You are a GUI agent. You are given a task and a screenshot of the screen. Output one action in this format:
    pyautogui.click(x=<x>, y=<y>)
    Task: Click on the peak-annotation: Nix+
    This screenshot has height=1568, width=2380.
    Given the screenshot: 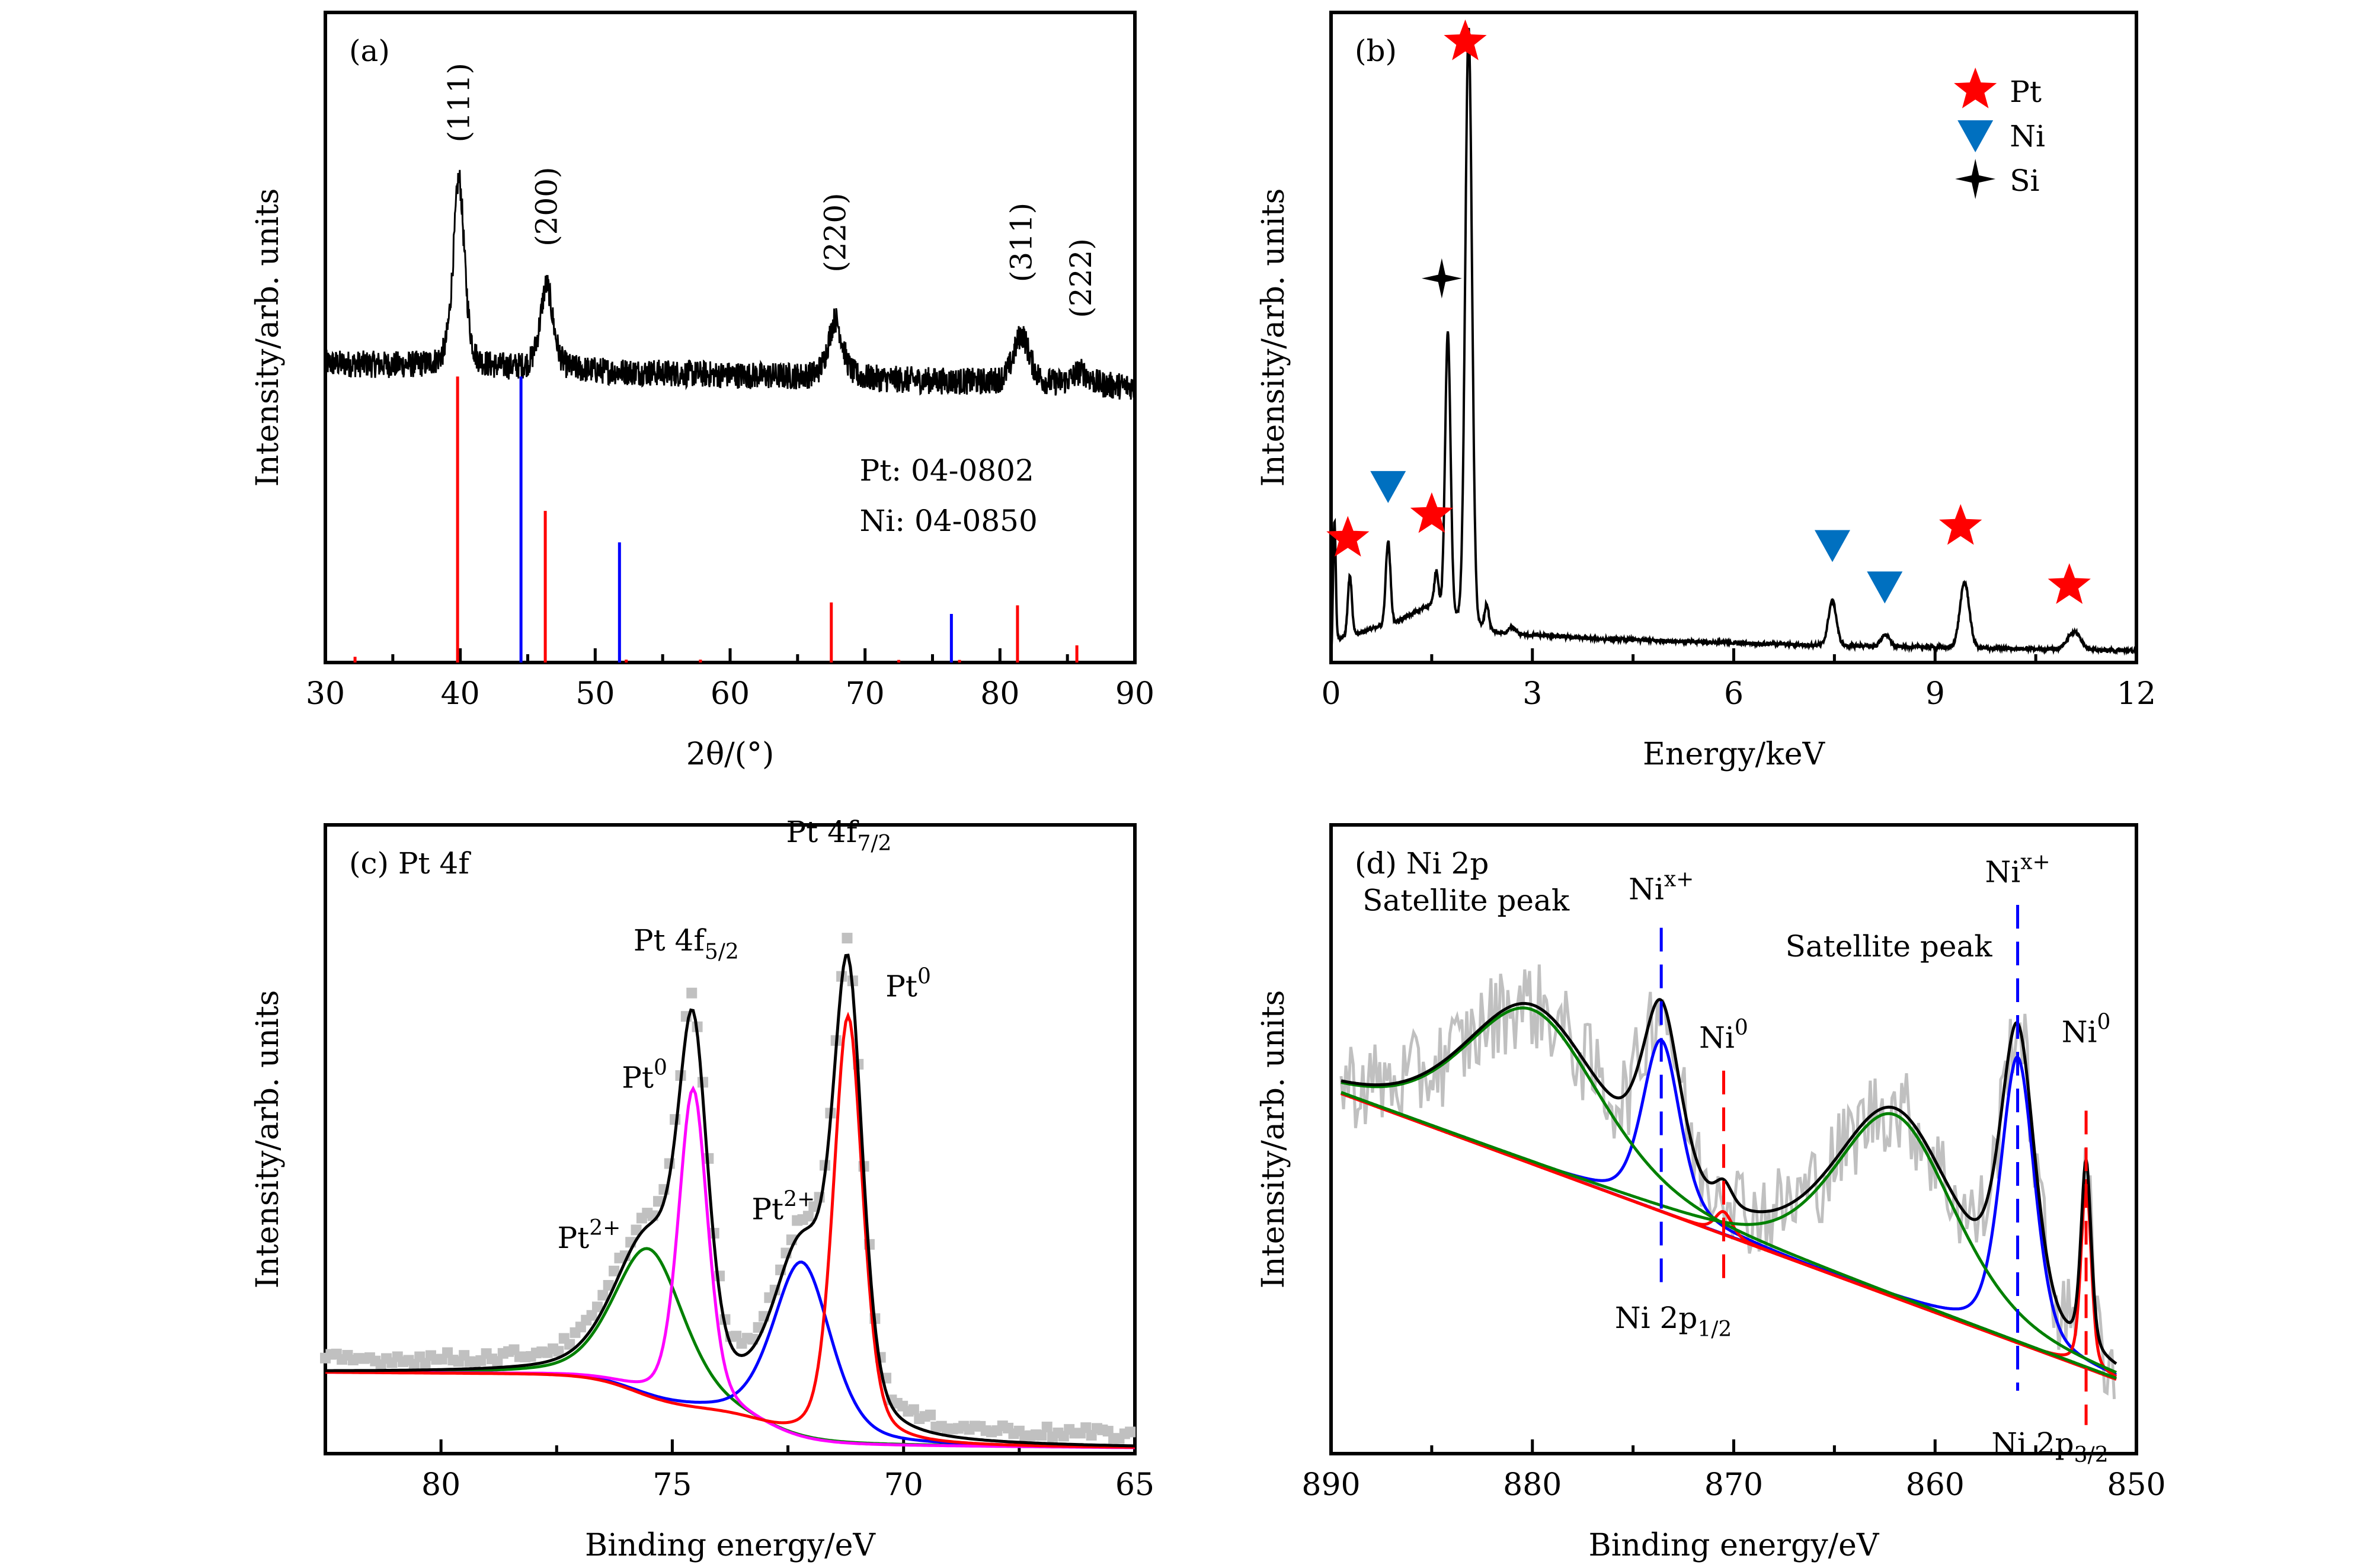 What is the action you would take?
    pyautogui.click(x=2018, y=869)
    